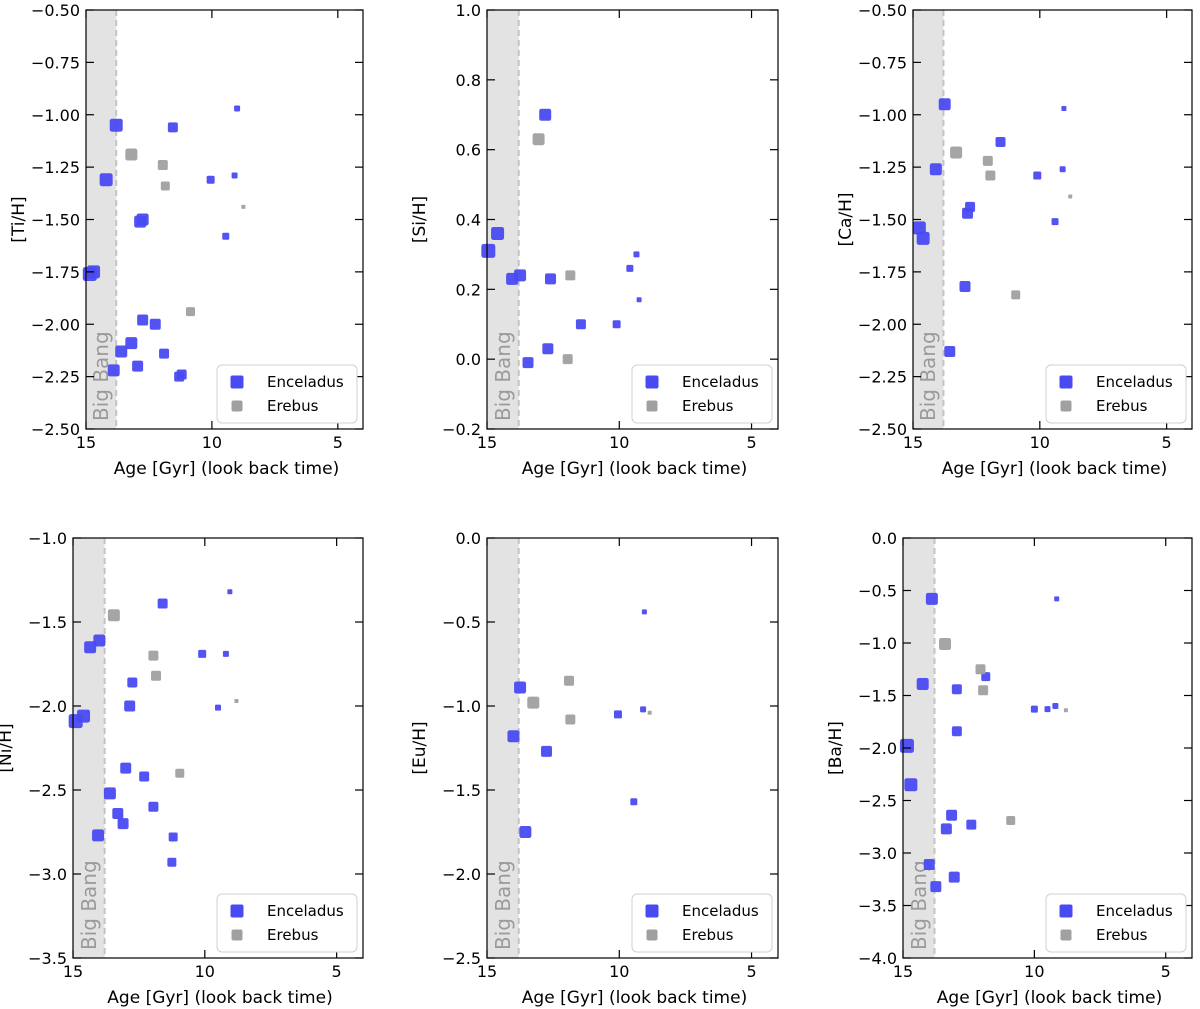 The image size is (1200, 1009). What do you see at coordinates (468, 10) in the screenshot?
I see `y-tick-label: 1.0` at bounding box center [468, 10].